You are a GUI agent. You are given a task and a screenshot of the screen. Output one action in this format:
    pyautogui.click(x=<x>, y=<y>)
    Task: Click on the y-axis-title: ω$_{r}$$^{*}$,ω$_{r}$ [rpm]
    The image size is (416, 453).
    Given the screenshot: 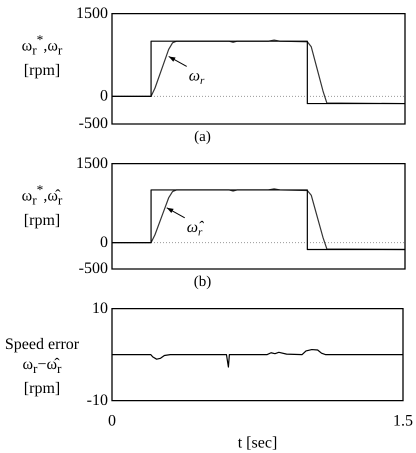 What is the action you would take?
    pyautogui.click(x=42, y=56)
    